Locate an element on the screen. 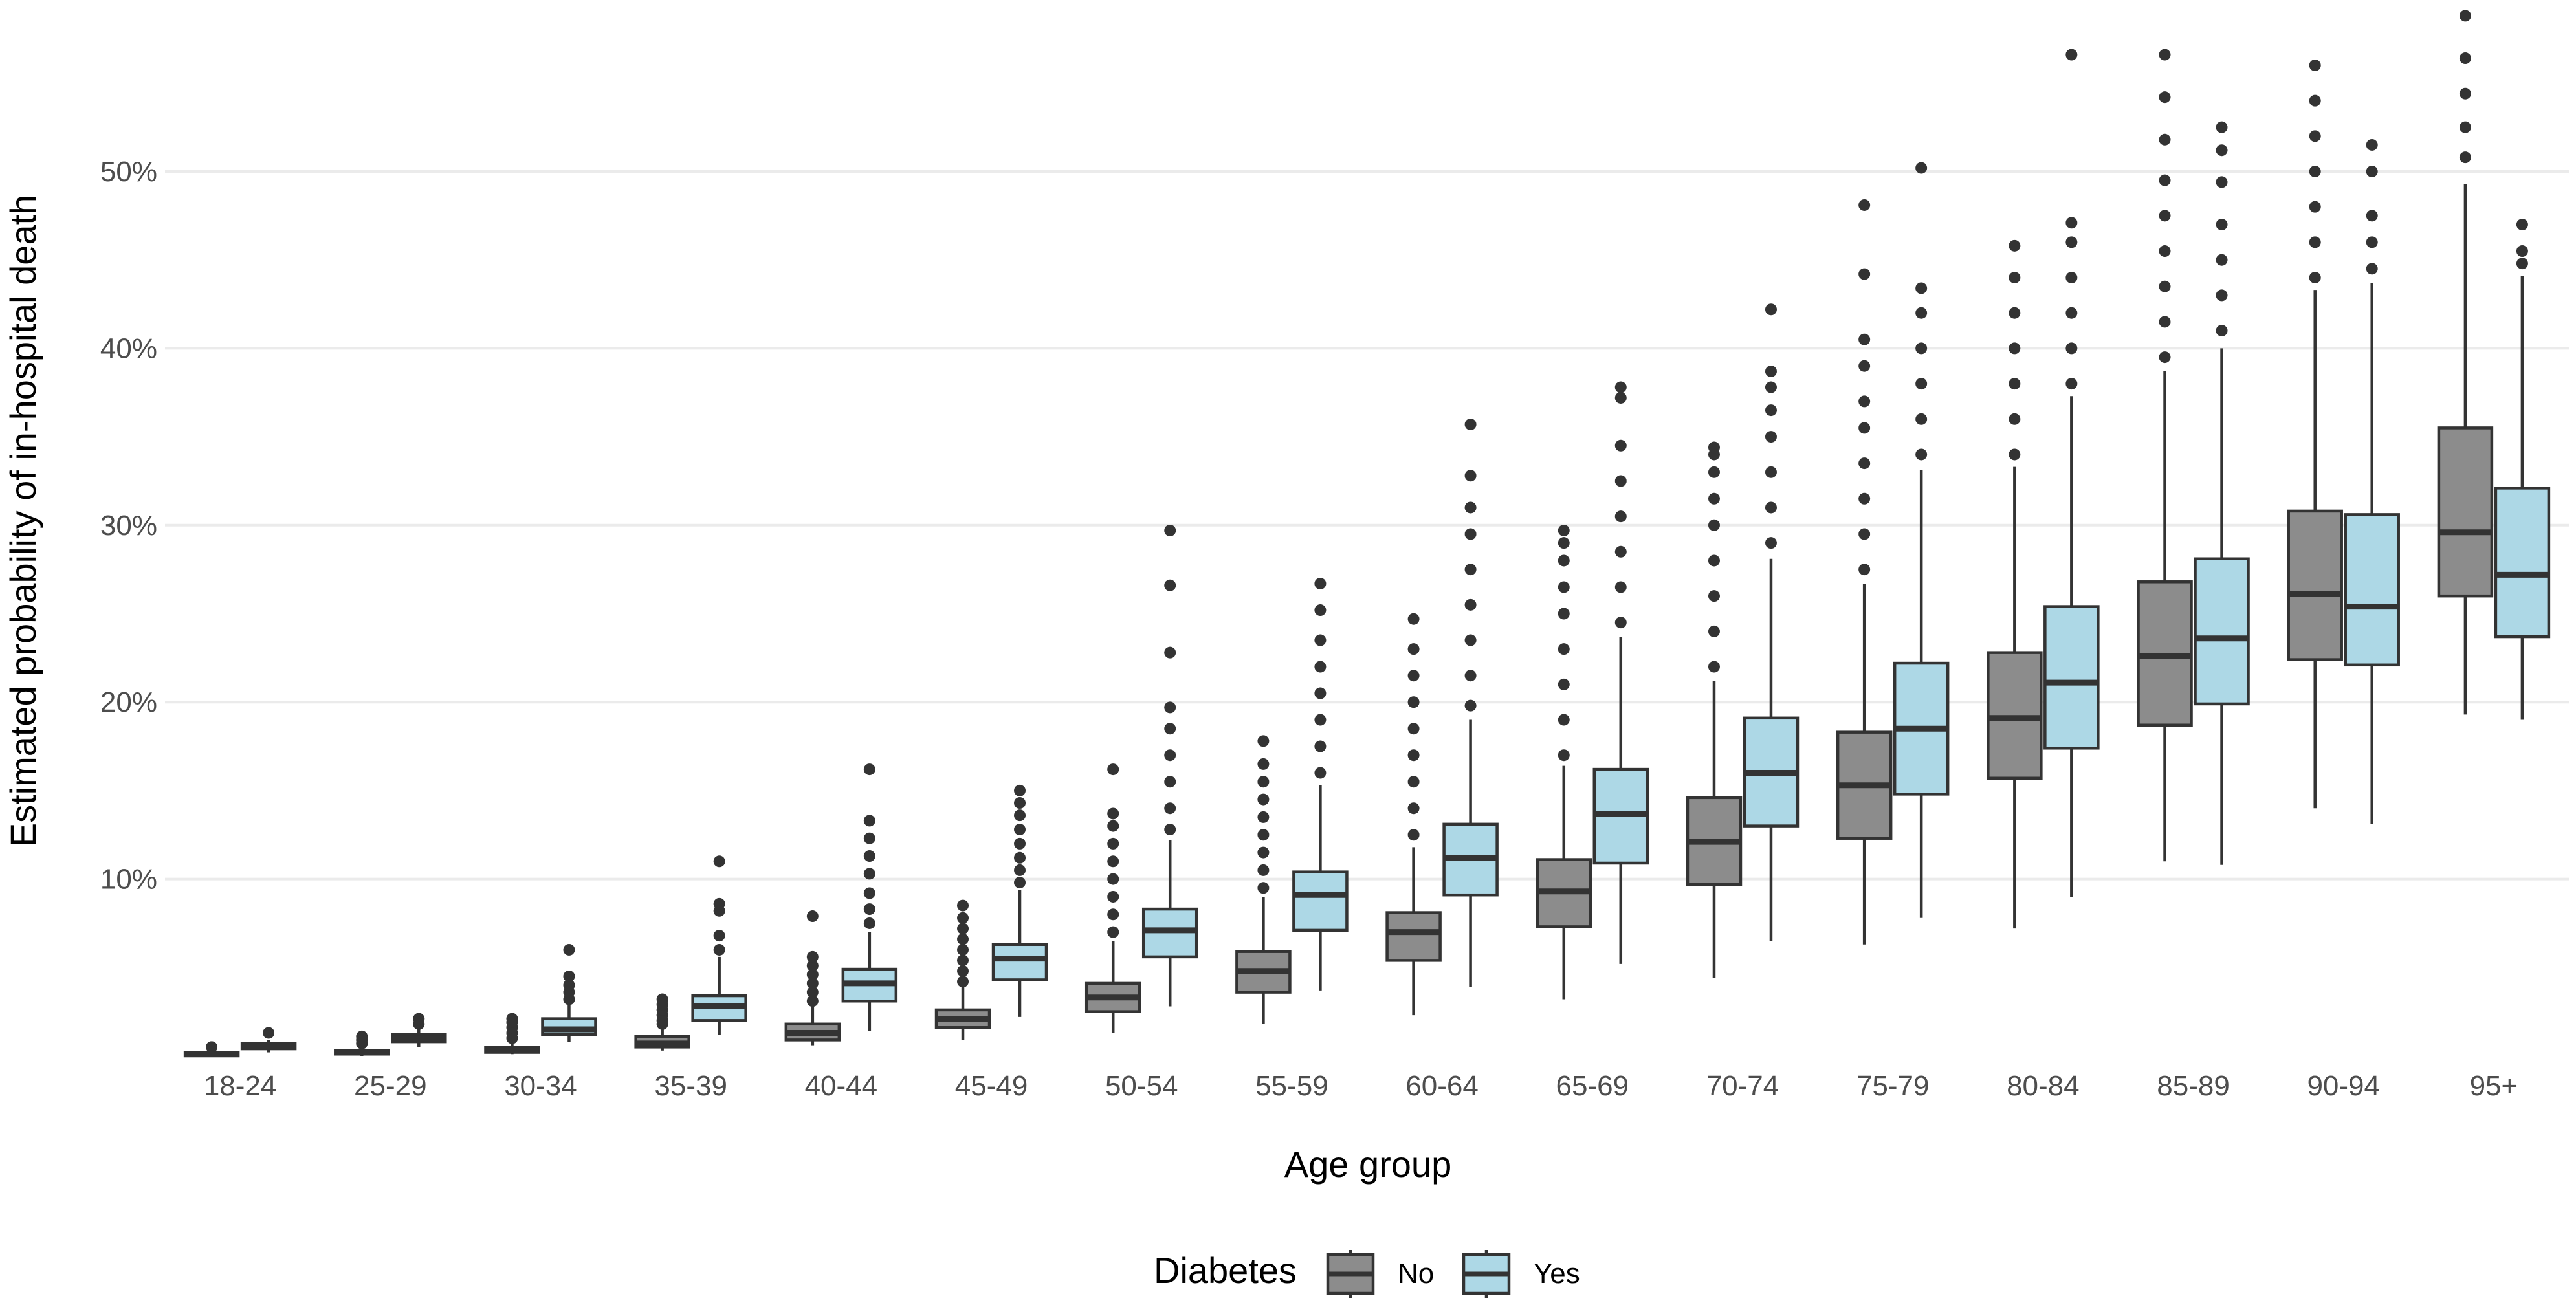 The height and width of the screenshot is (1305, 2576). x-tick-label: 45-49 is located at coordinates (991, 1086).